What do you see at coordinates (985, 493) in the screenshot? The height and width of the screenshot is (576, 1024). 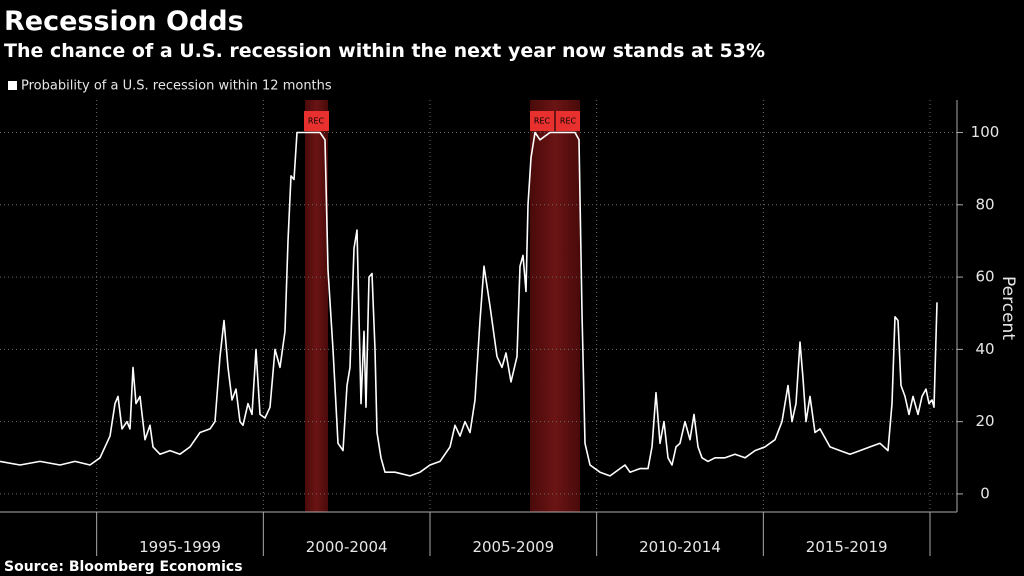 I see `y-tick-label: 0` at bounding box center [985, 493].